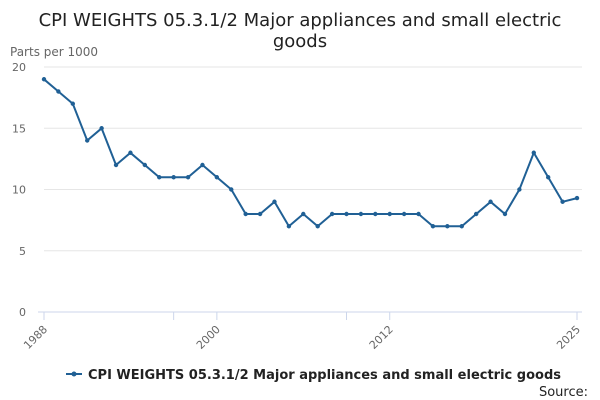  I want to click on data-point-2012, so click(389, 214).